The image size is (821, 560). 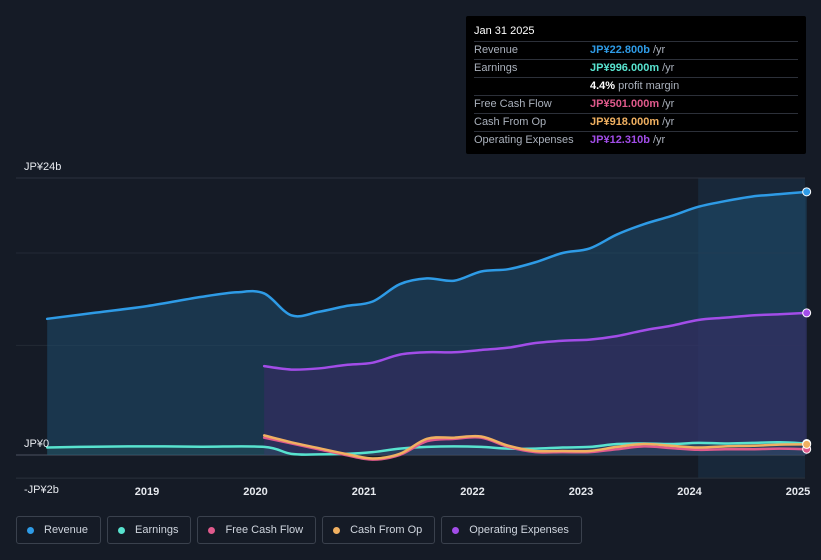 I want to click on tooltip-row: Revenue JP¥22.800b/yr, so click(x=636, y=50).